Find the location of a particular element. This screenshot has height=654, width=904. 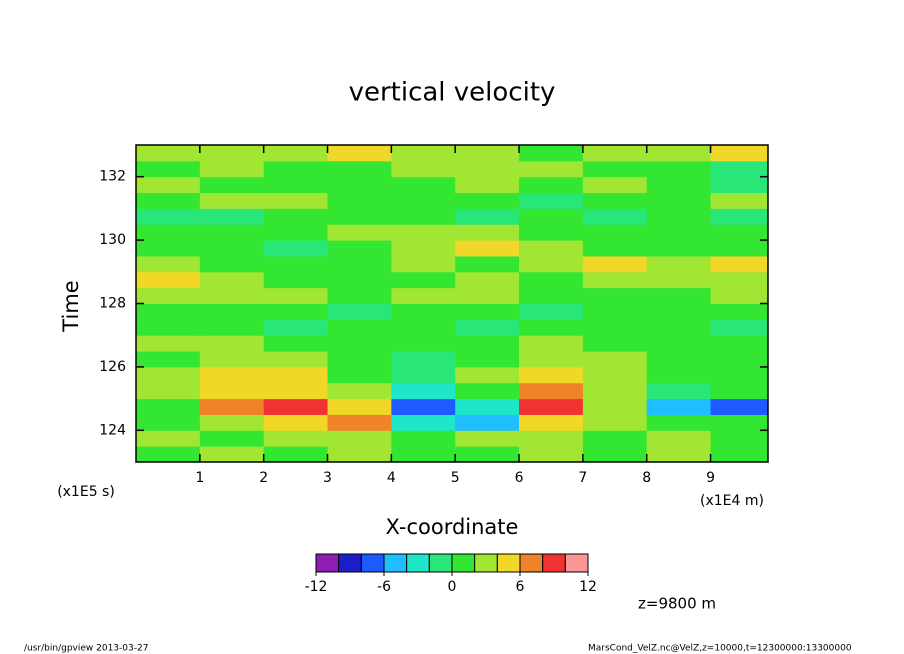

footer-left: /usr/bin/gpview 2013-03-27 is located at coordinates (86, 649).